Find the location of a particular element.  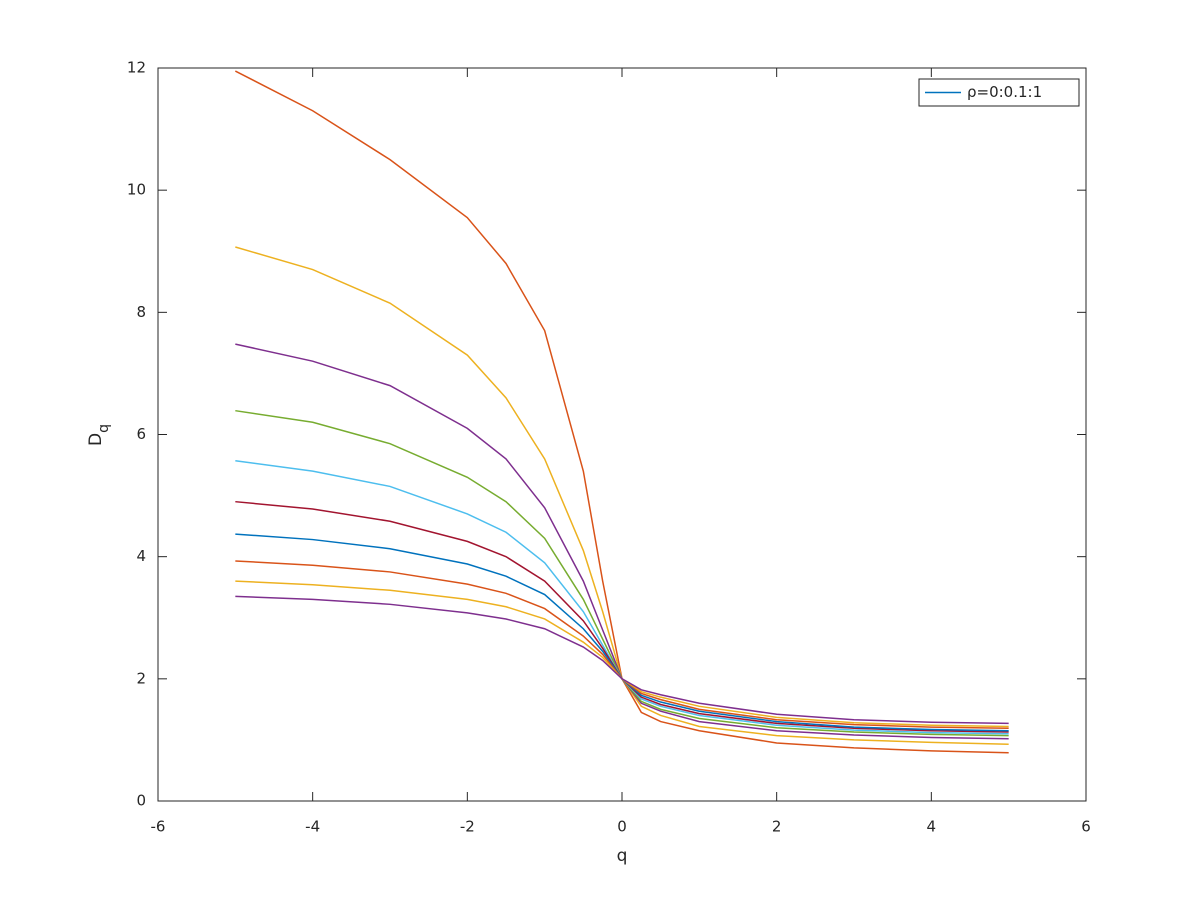

y-axis-label: Dq is located at coordinates (99, 435).